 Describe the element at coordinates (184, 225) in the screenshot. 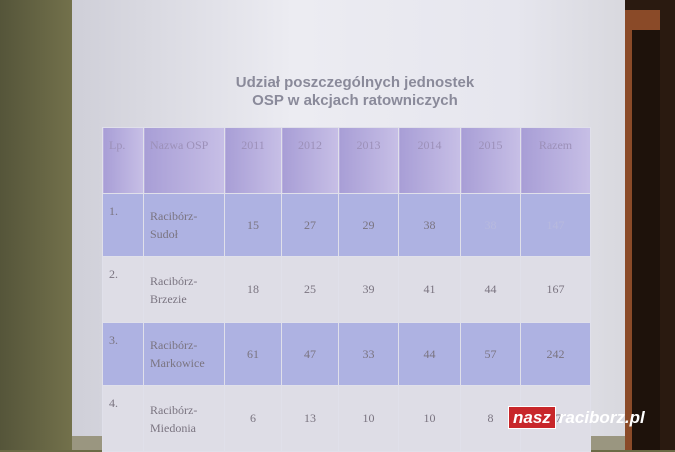

I see `name-cell: Racibórz-Sudoł` at that location.